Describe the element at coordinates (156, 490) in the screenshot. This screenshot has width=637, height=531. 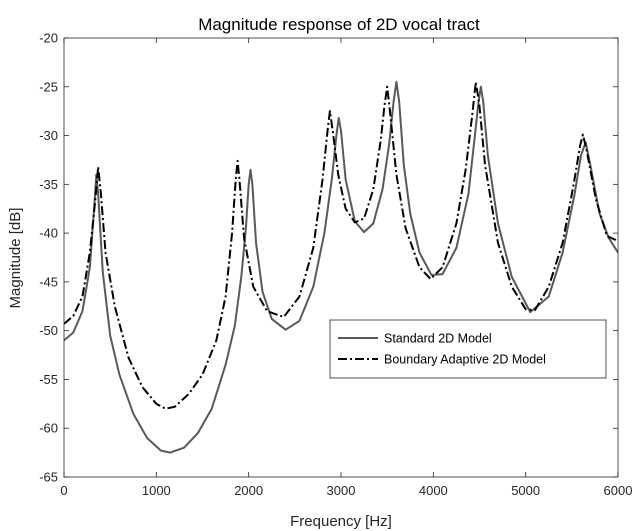
I see `x-tick-label: 1000` at that location.